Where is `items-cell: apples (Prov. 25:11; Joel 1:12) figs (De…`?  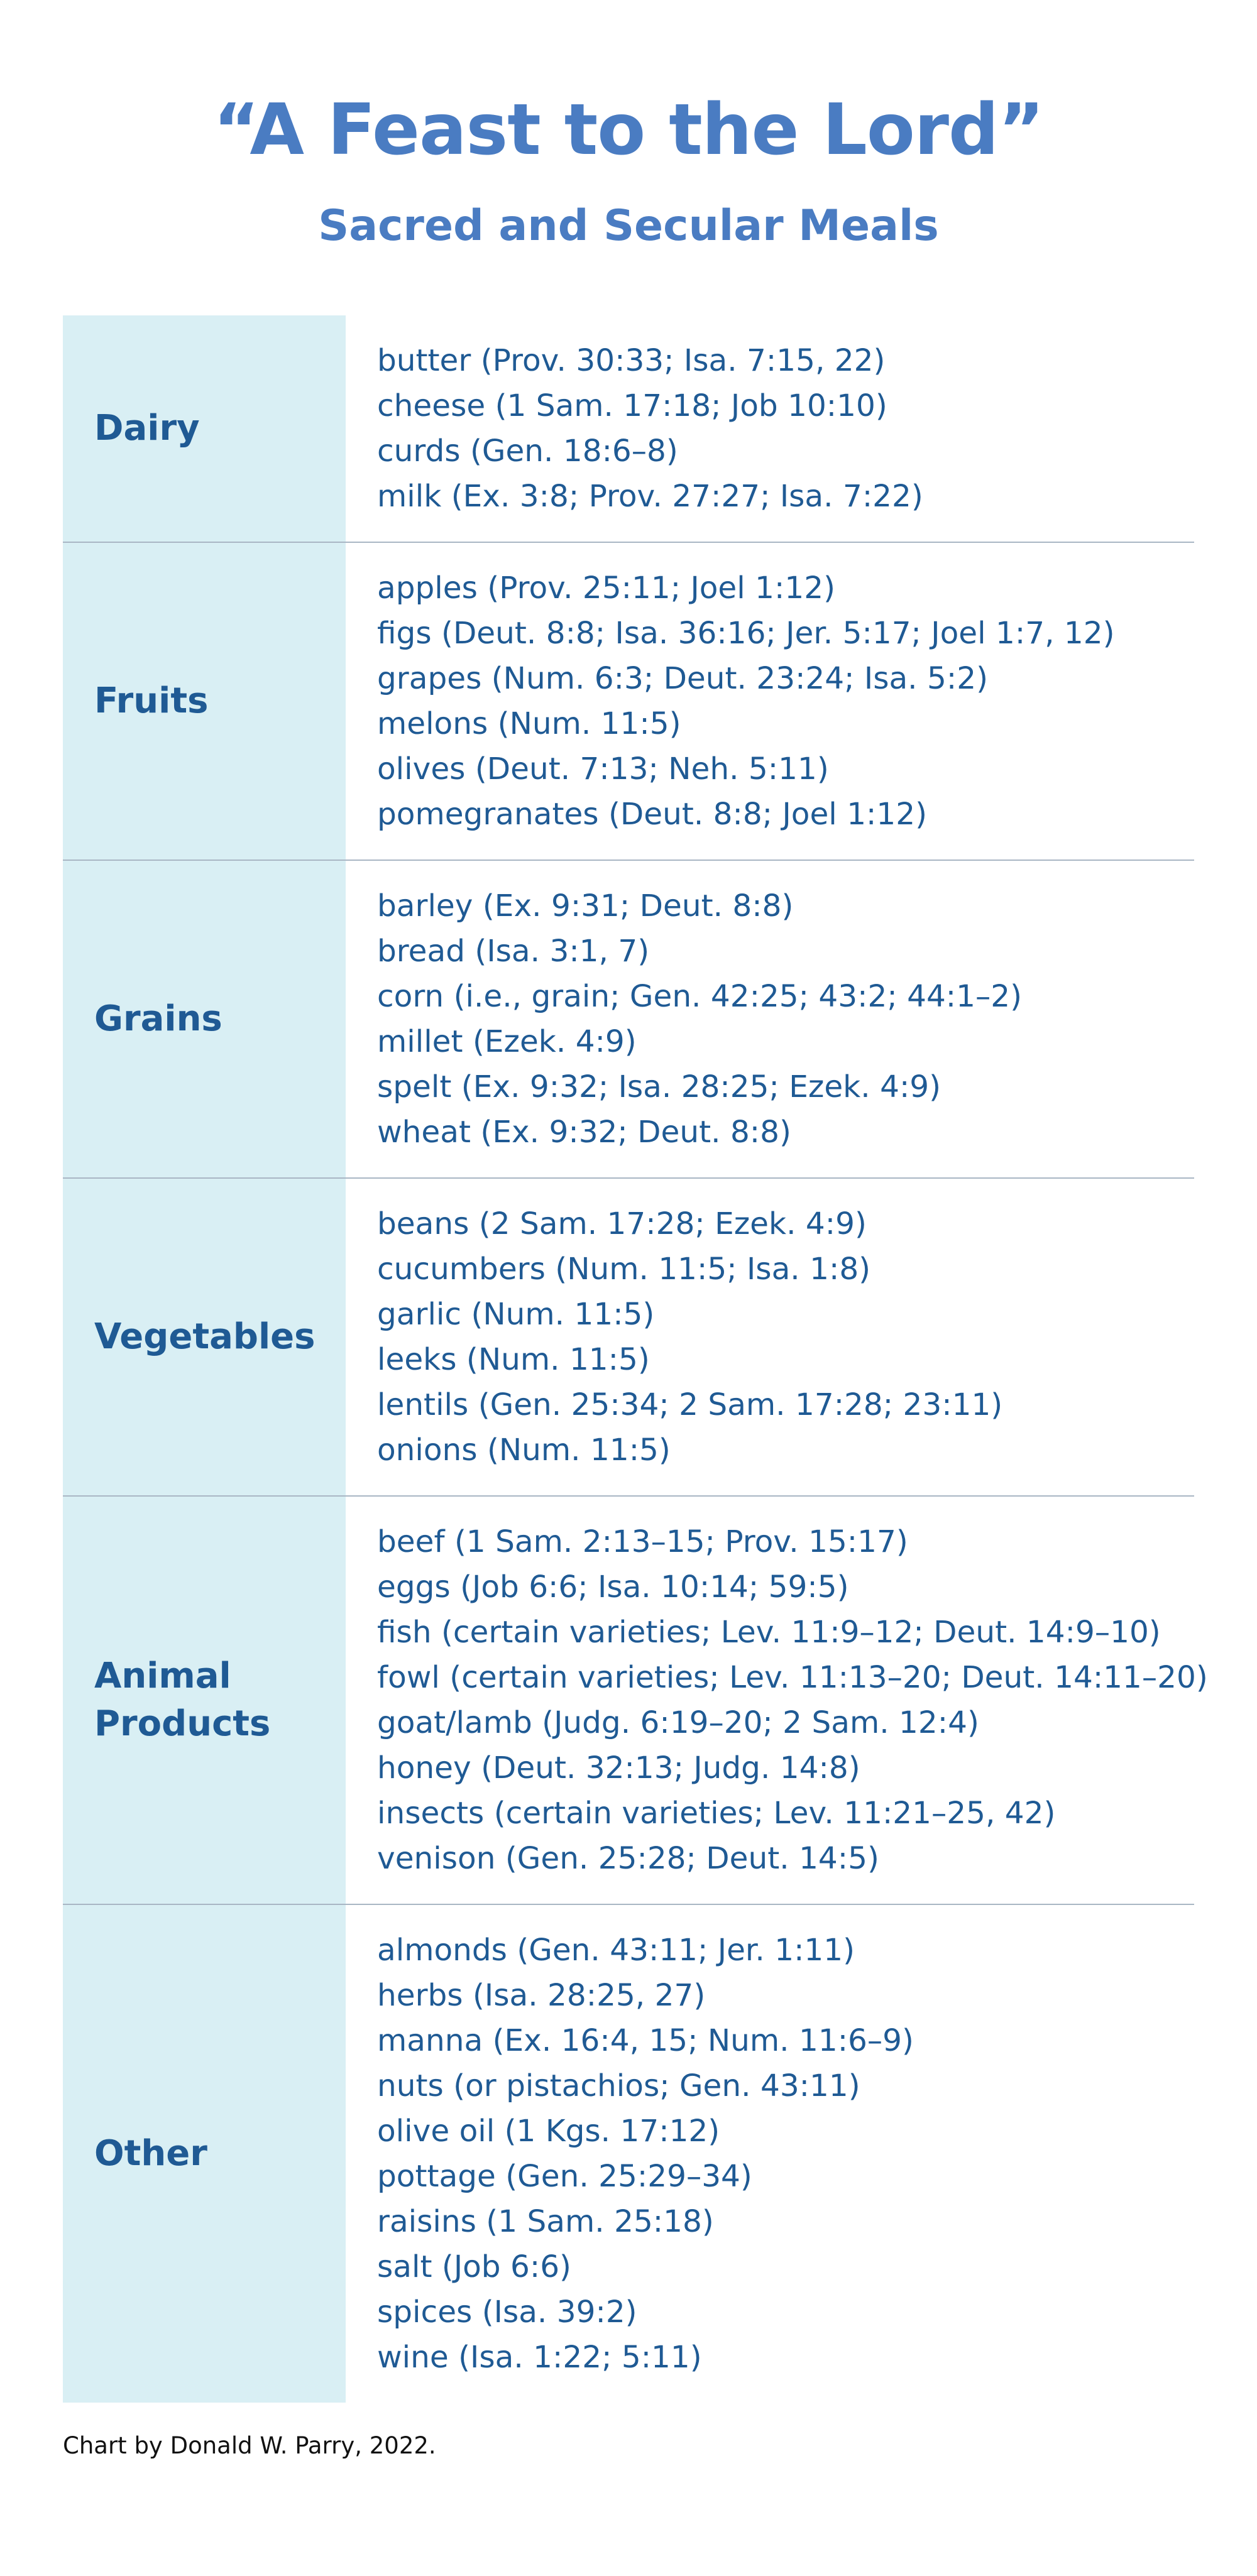
items-cell: apples (Prov. 25:11; Joel 1:12) figs (De… is located at coordinates (770, 701).